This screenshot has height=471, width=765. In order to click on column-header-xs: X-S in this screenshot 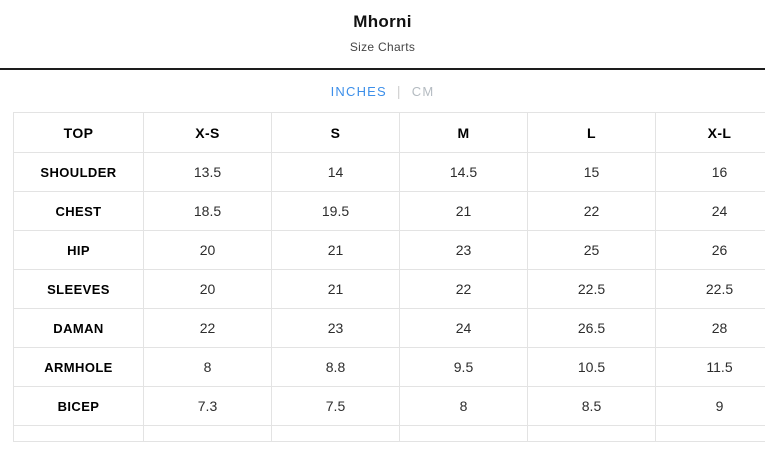, I will do `click(207, 132)`.